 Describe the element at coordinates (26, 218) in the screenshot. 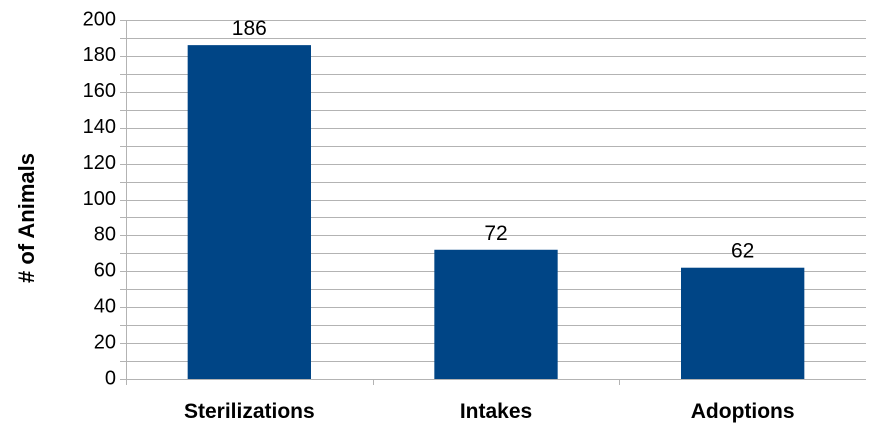

I see `y-axis-title: # of Animals` at that location.